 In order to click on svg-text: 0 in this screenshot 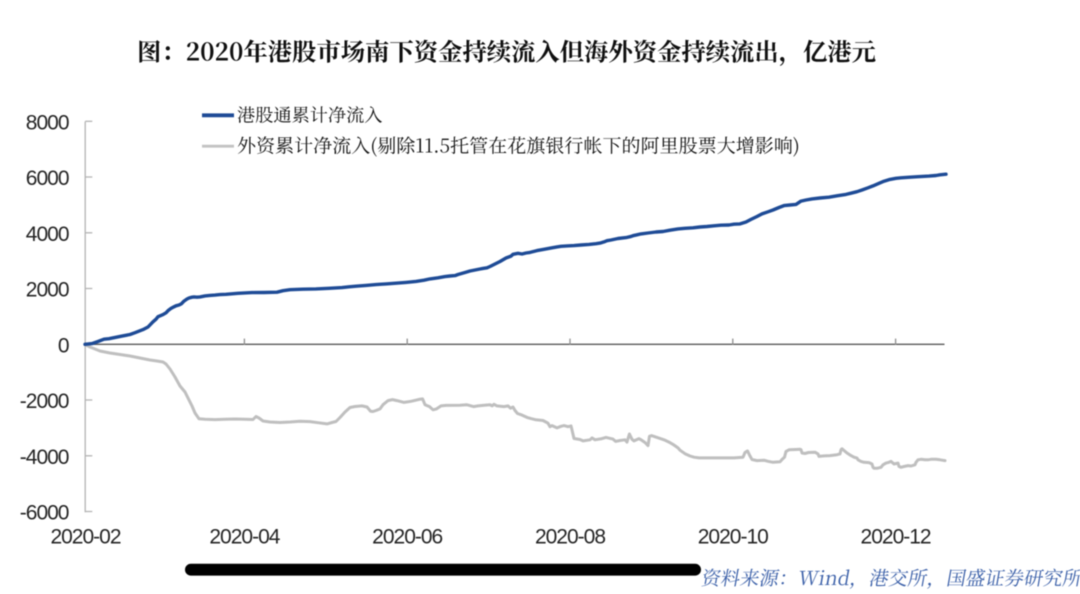, I will do `click(63, 346)`.